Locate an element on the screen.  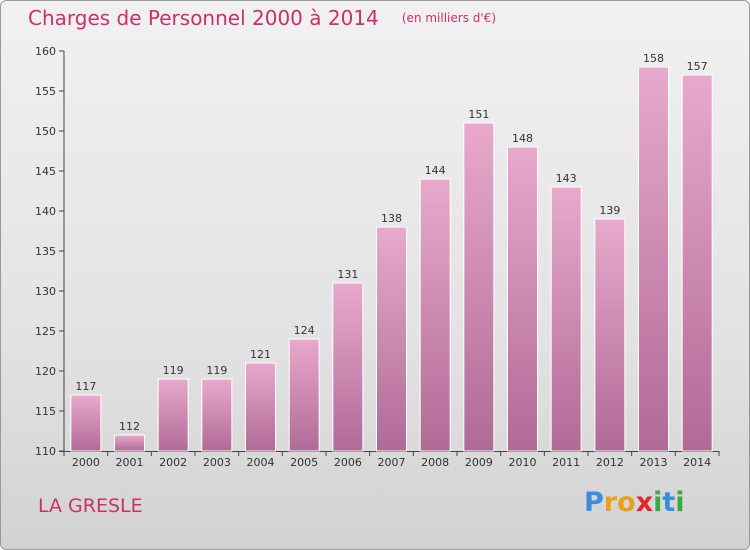
y-tick-label: 120 is located at coordinates (45, 371).